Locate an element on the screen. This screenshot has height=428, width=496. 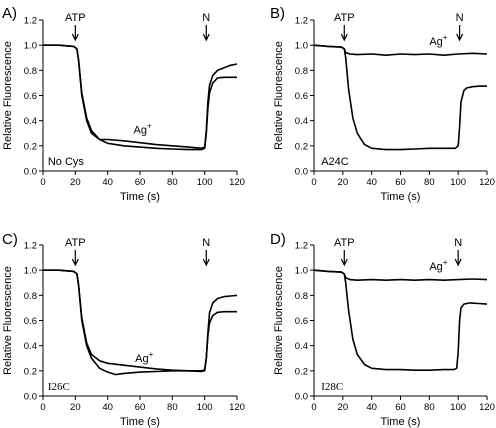
panel-letter: A) is located at coordinates (9, 13).